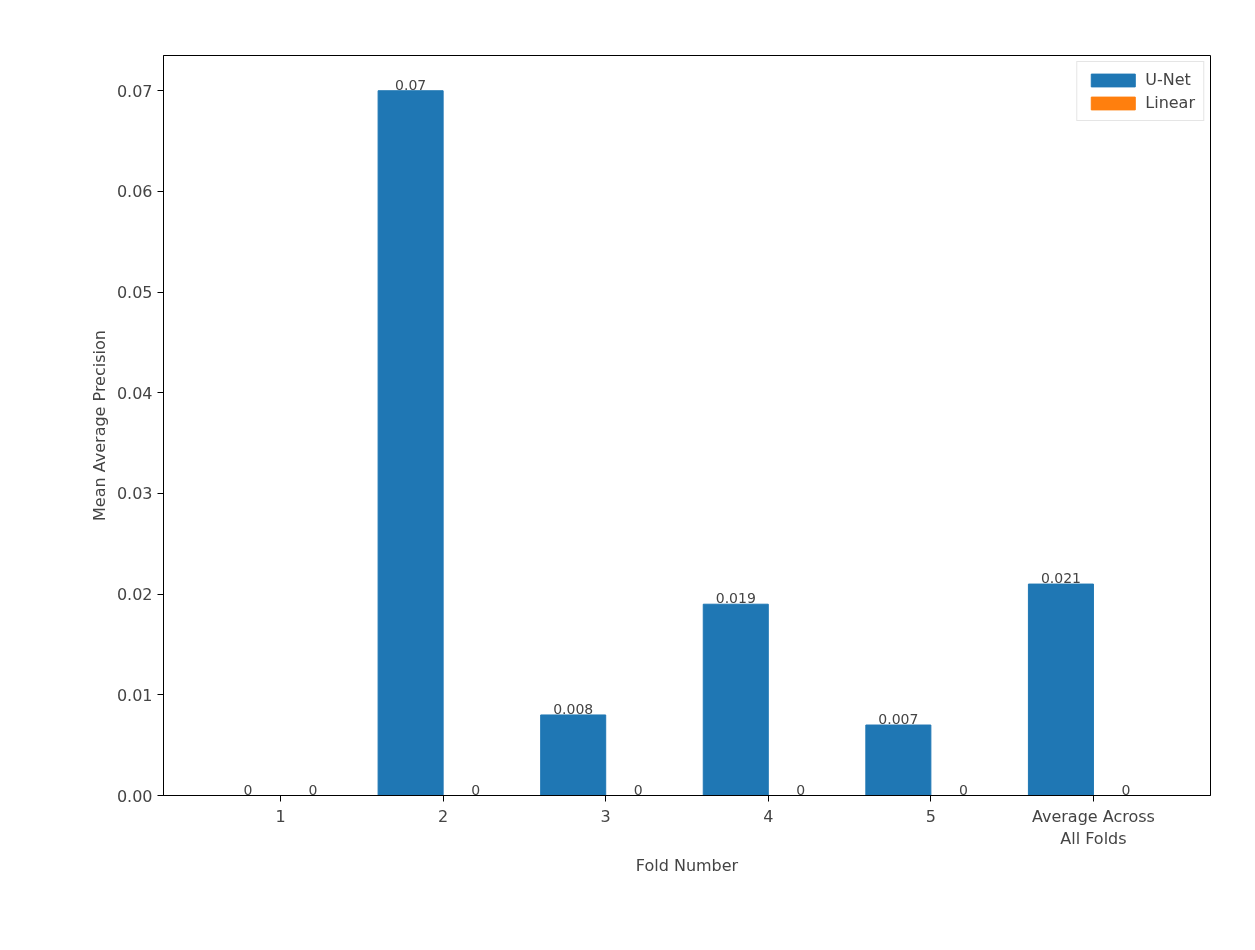 This screenshot has height=950, width=1255. I want to click on y-tick-label: 0.02, so click(134, 595).